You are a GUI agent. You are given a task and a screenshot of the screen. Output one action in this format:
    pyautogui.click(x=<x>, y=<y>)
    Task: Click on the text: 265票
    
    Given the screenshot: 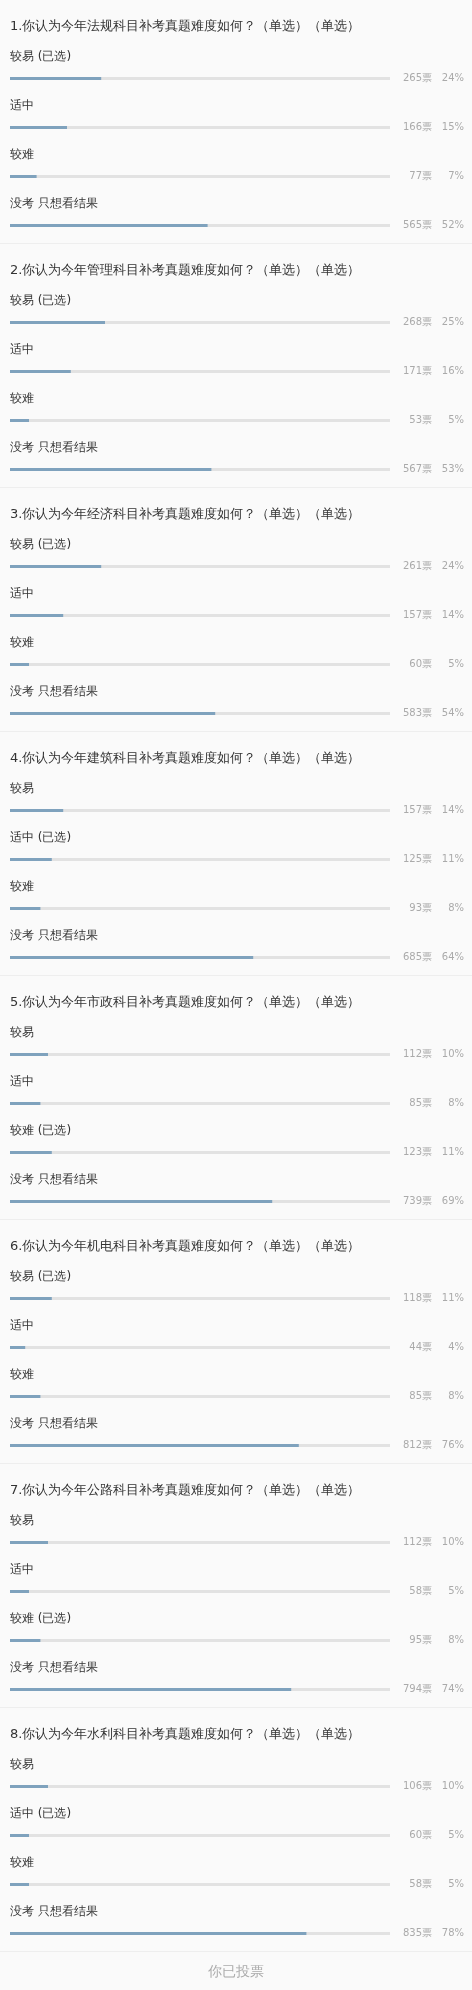 What is the action you would take?
    pyautogui.click(x=417, y=77)
    